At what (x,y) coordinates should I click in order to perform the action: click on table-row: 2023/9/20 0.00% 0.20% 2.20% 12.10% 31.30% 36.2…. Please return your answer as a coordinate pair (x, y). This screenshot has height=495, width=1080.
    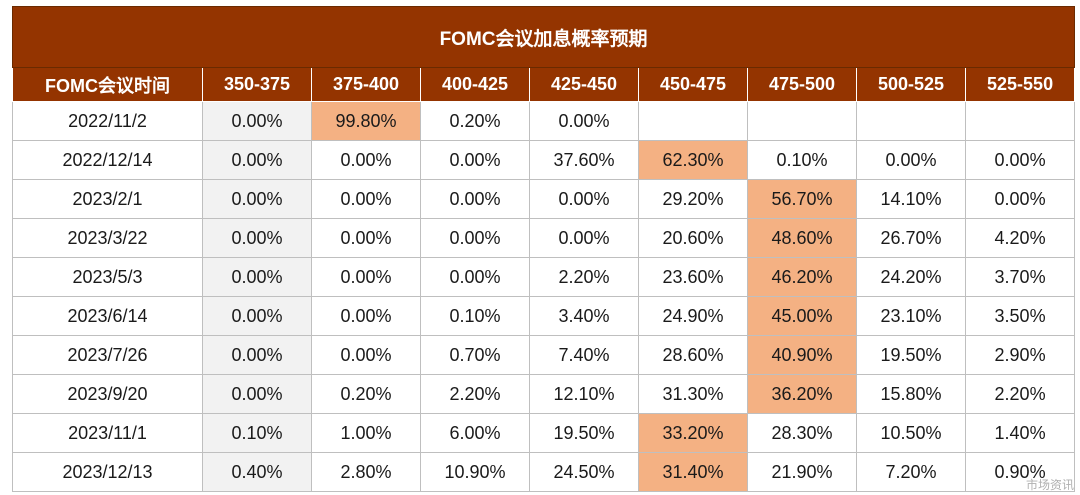
    Looking at the image, I should click on (544, 394).